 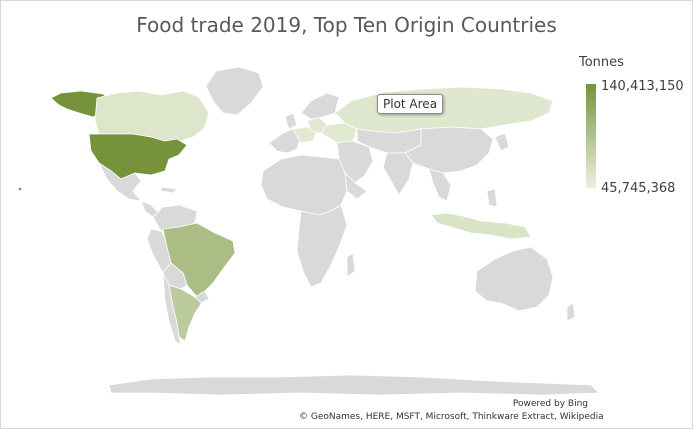 What do you see at coordinates (20, 189) in the screenshot?
I see `hawaii-shape` at bounding box center [20, 189].